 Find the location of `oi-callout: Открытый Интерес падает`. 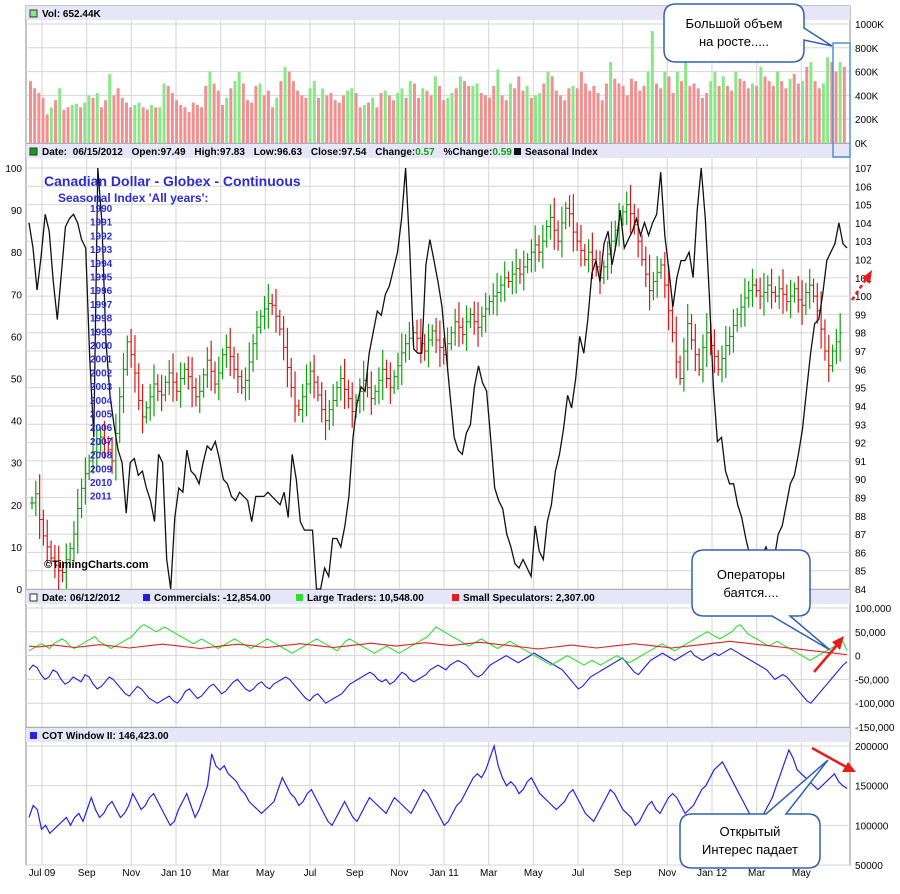

oi-callout: Открытый Интерес падает is located at coordinates (754, 814).